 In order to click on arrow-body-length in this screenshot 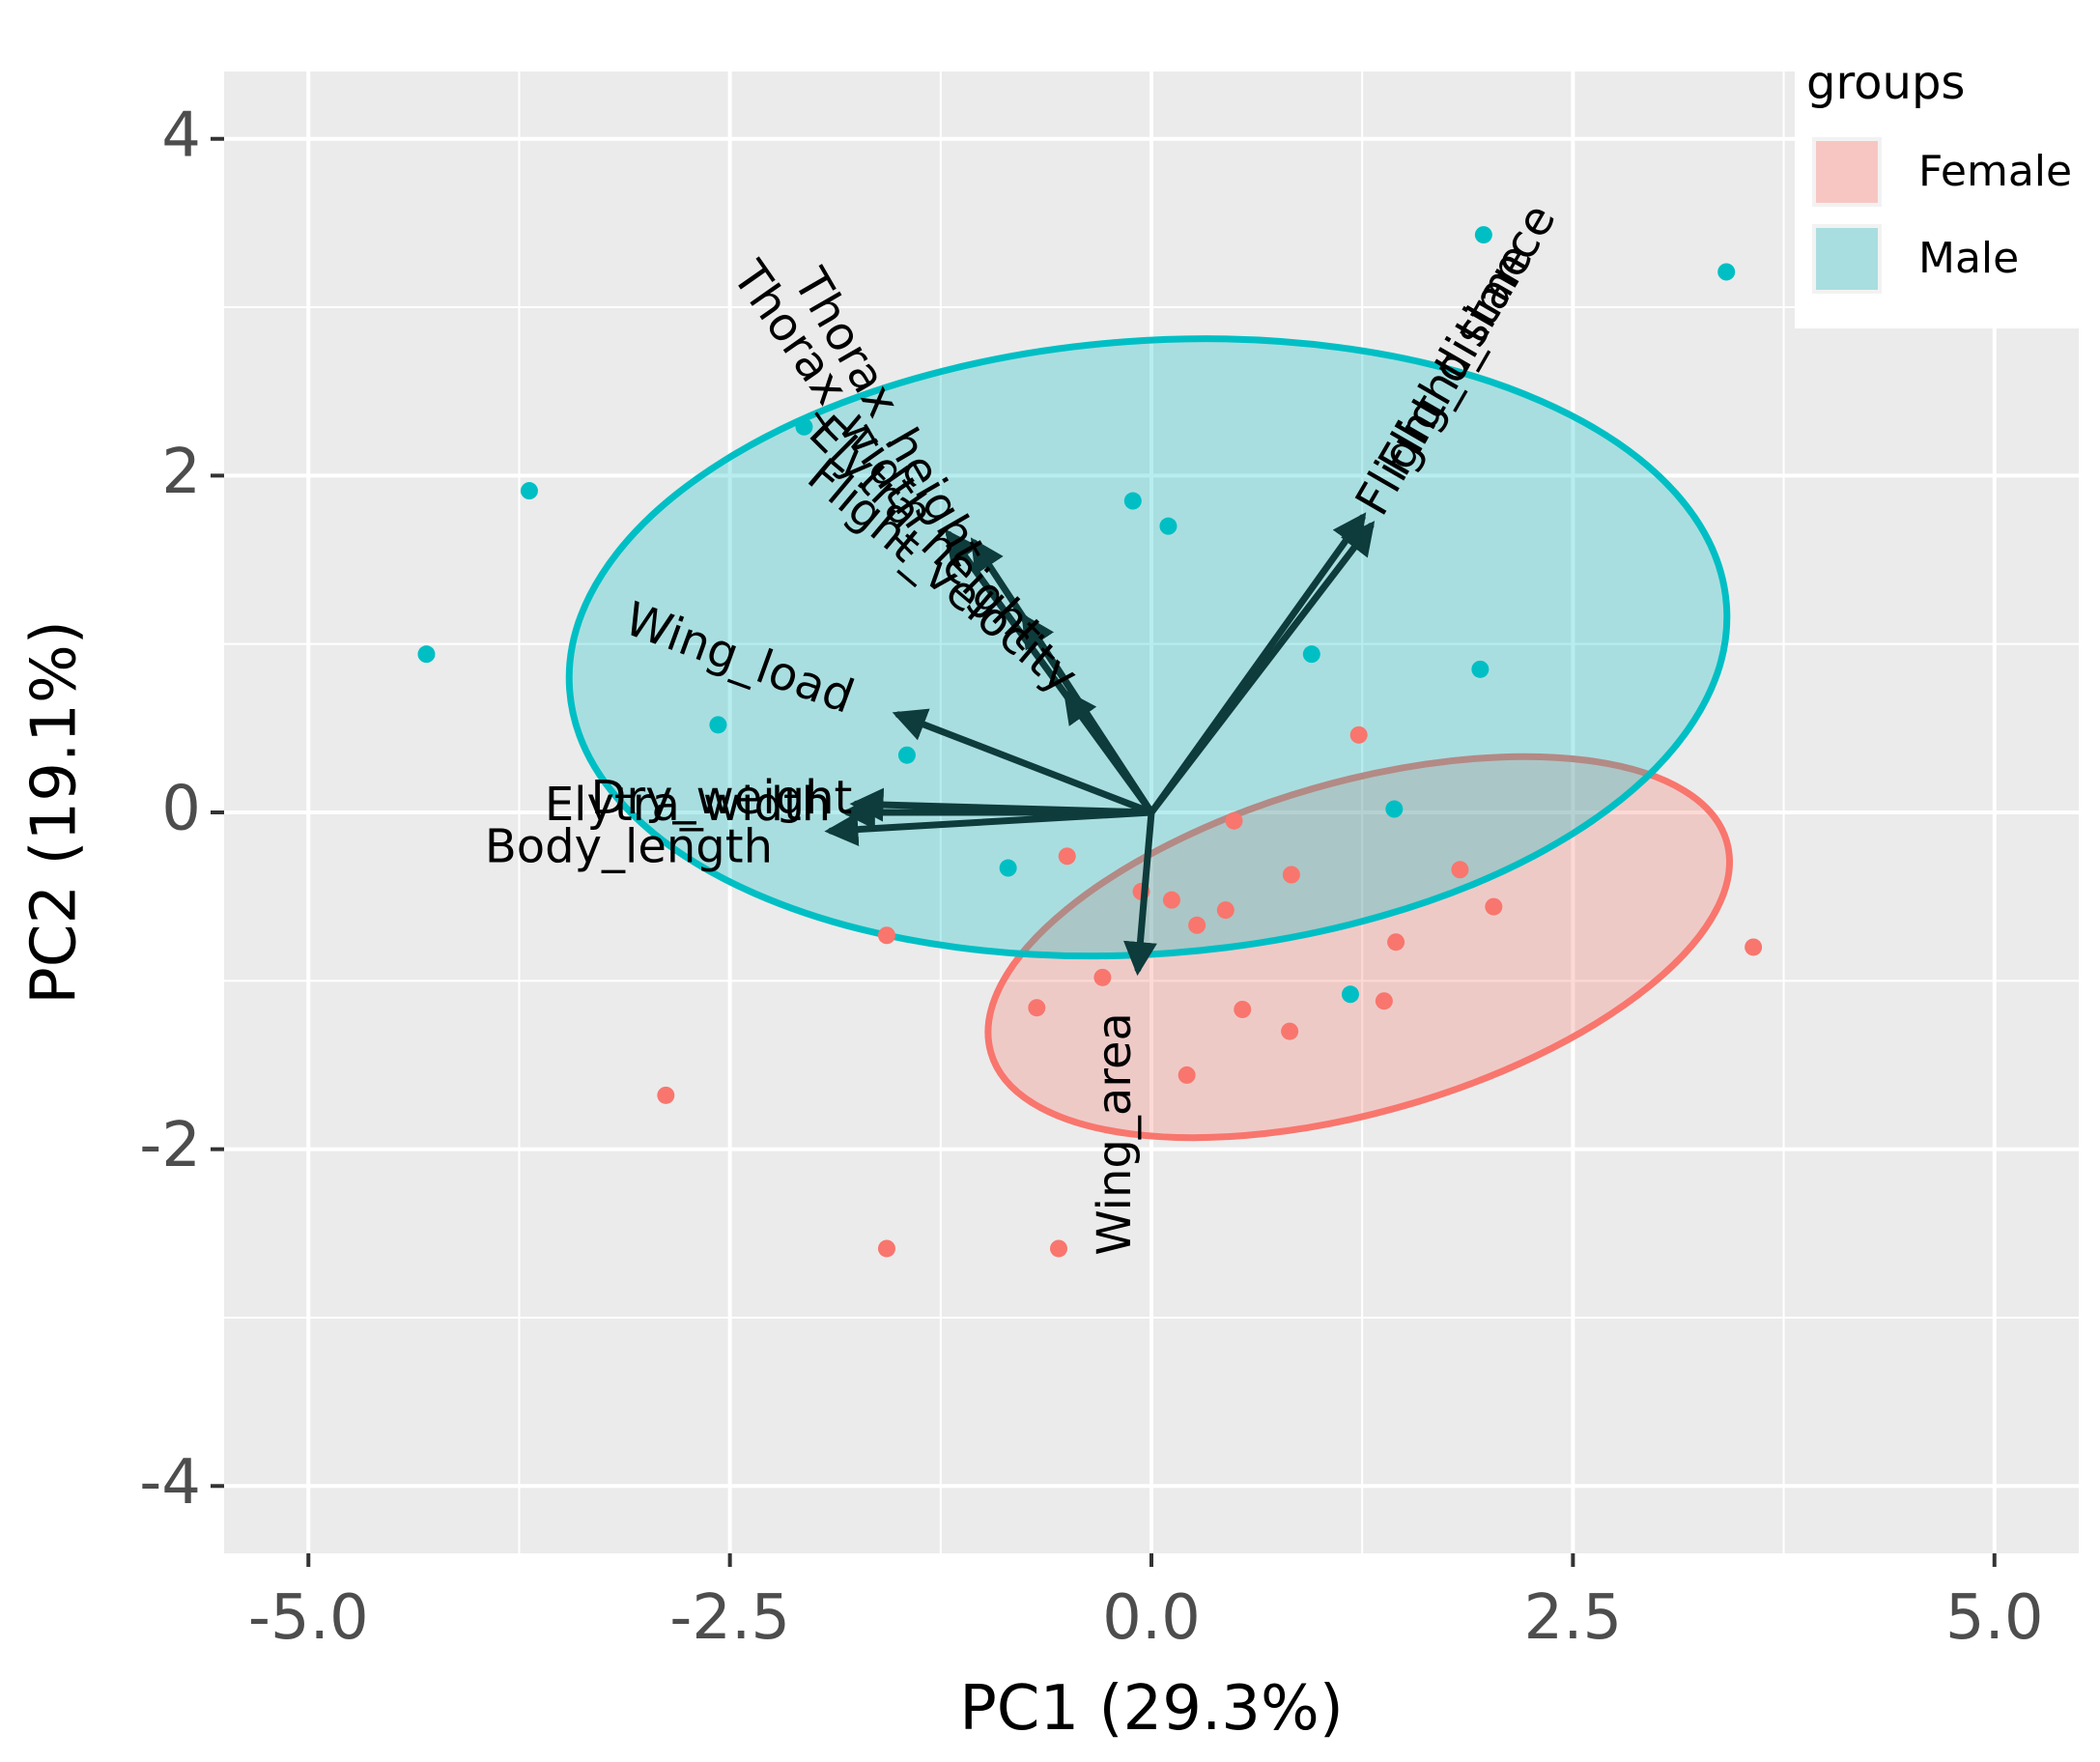, I will do `click(989, 828)`.